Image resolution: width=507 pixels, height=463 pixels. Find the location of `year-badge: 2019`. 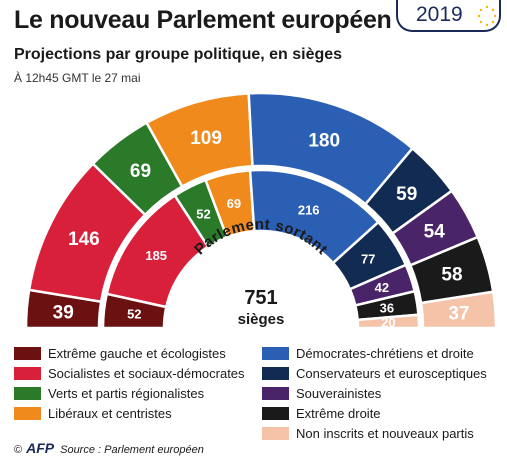

year-badge: 2019 is located at coordinates (448, 16).